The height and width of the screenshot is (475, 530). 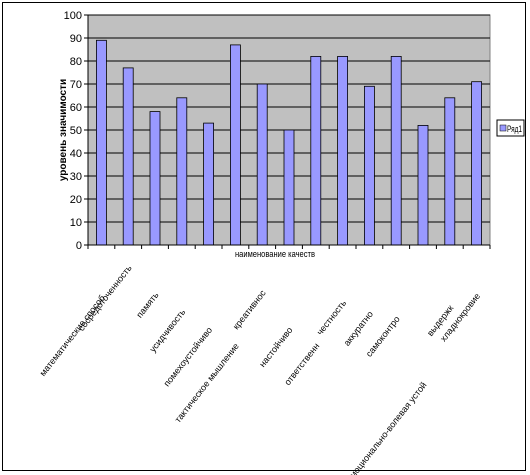 What do you see at coordinates (63, 130) in the screenshot?
I see `y-axis-title: уровень значимости` at bounding box center [63, 130].